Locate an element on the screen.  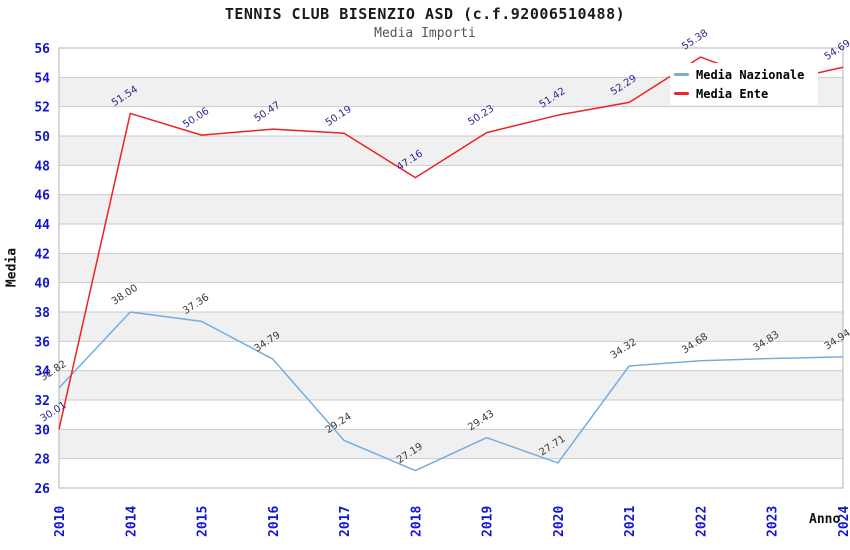
y-tick-label: 34 is located at coordinates (42, 372).